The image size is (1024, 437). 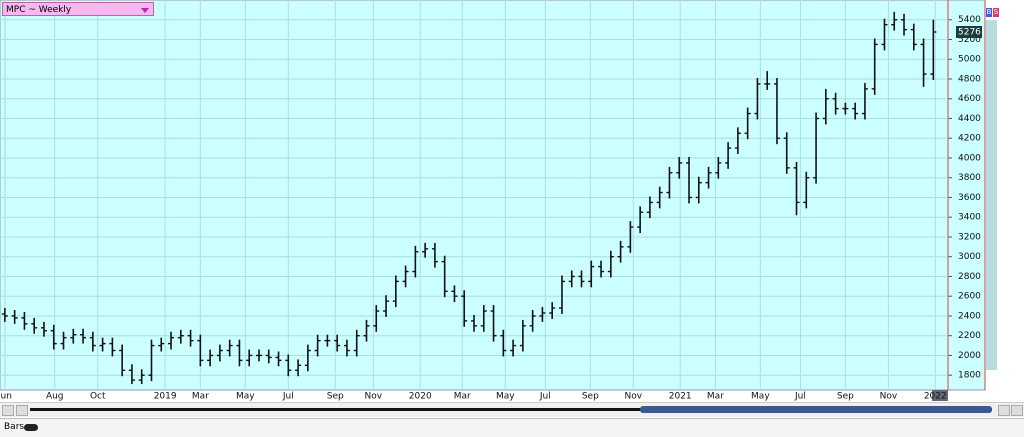 I want to click on chart-title: MPC ~ Weekly, so click(x=39, y=10).